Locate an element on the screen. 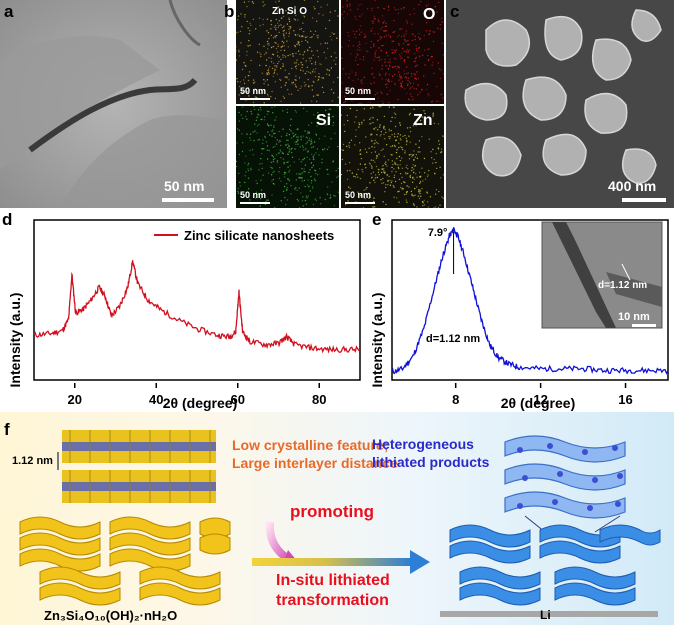  x-tick-label: 8 is located at coordinates (455, 399).